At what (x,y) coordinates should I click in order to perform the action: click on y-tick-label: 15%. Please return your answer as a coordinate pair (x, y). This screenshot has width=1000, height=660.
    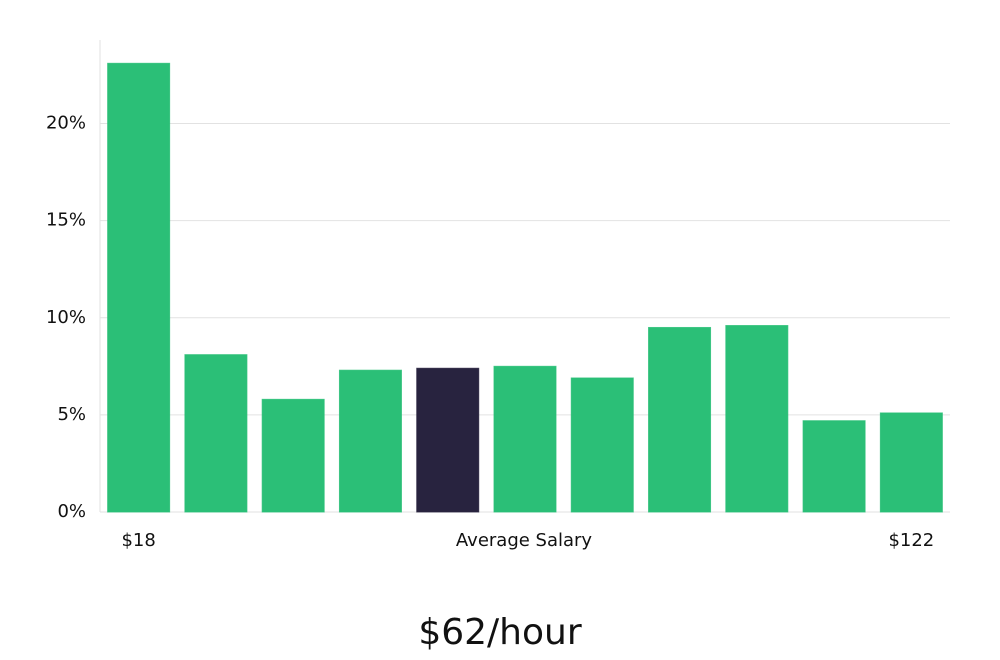
    Looking at the image, I should click on (66, 220).